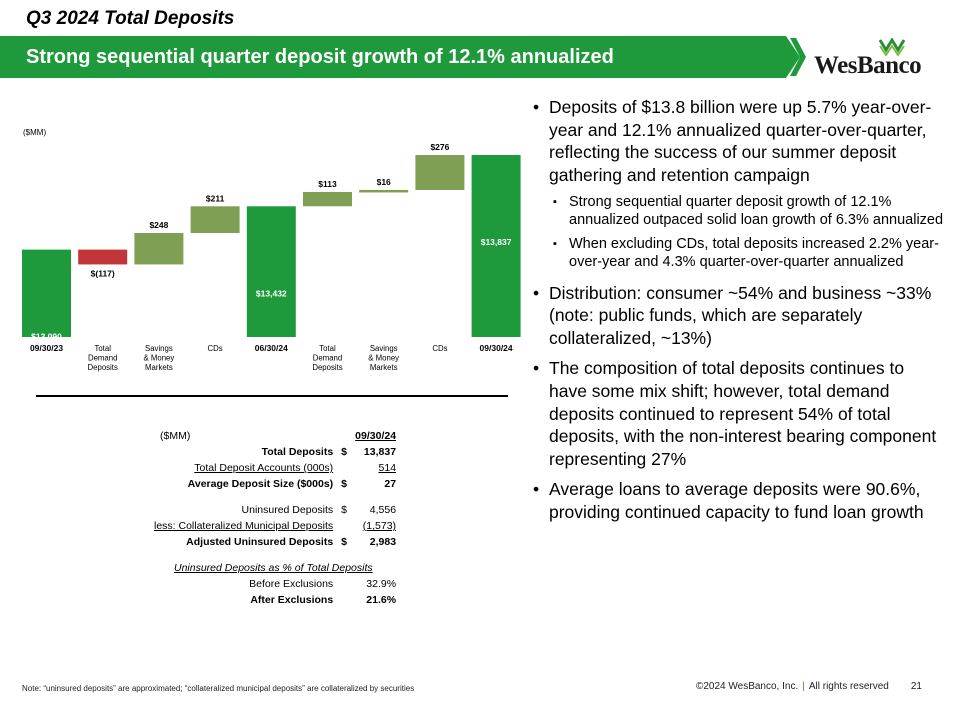 The width and height of the screenshot is (960, 720). Describe the element at coordinates (272, 396) in the screenshot. I see `section-divider` at that location.